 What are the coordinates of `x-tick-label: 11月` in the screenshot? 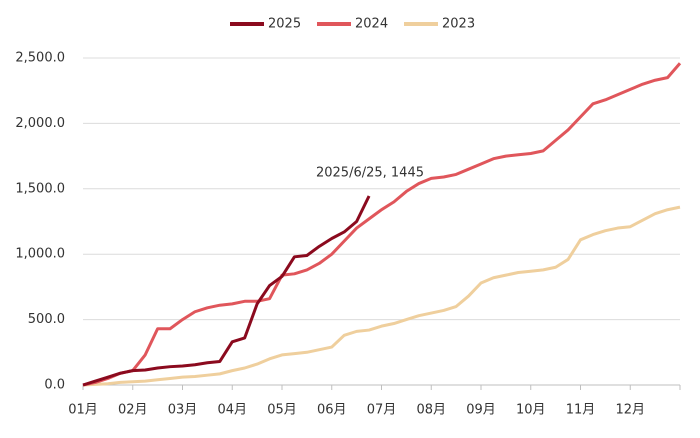 It's located at (581, 410).